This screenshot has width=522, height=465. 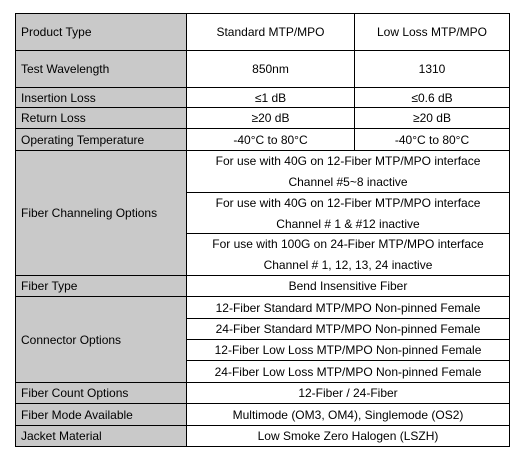 I want to click on cell-wavelength-standard: 850nm, so click(x=270, y=69).